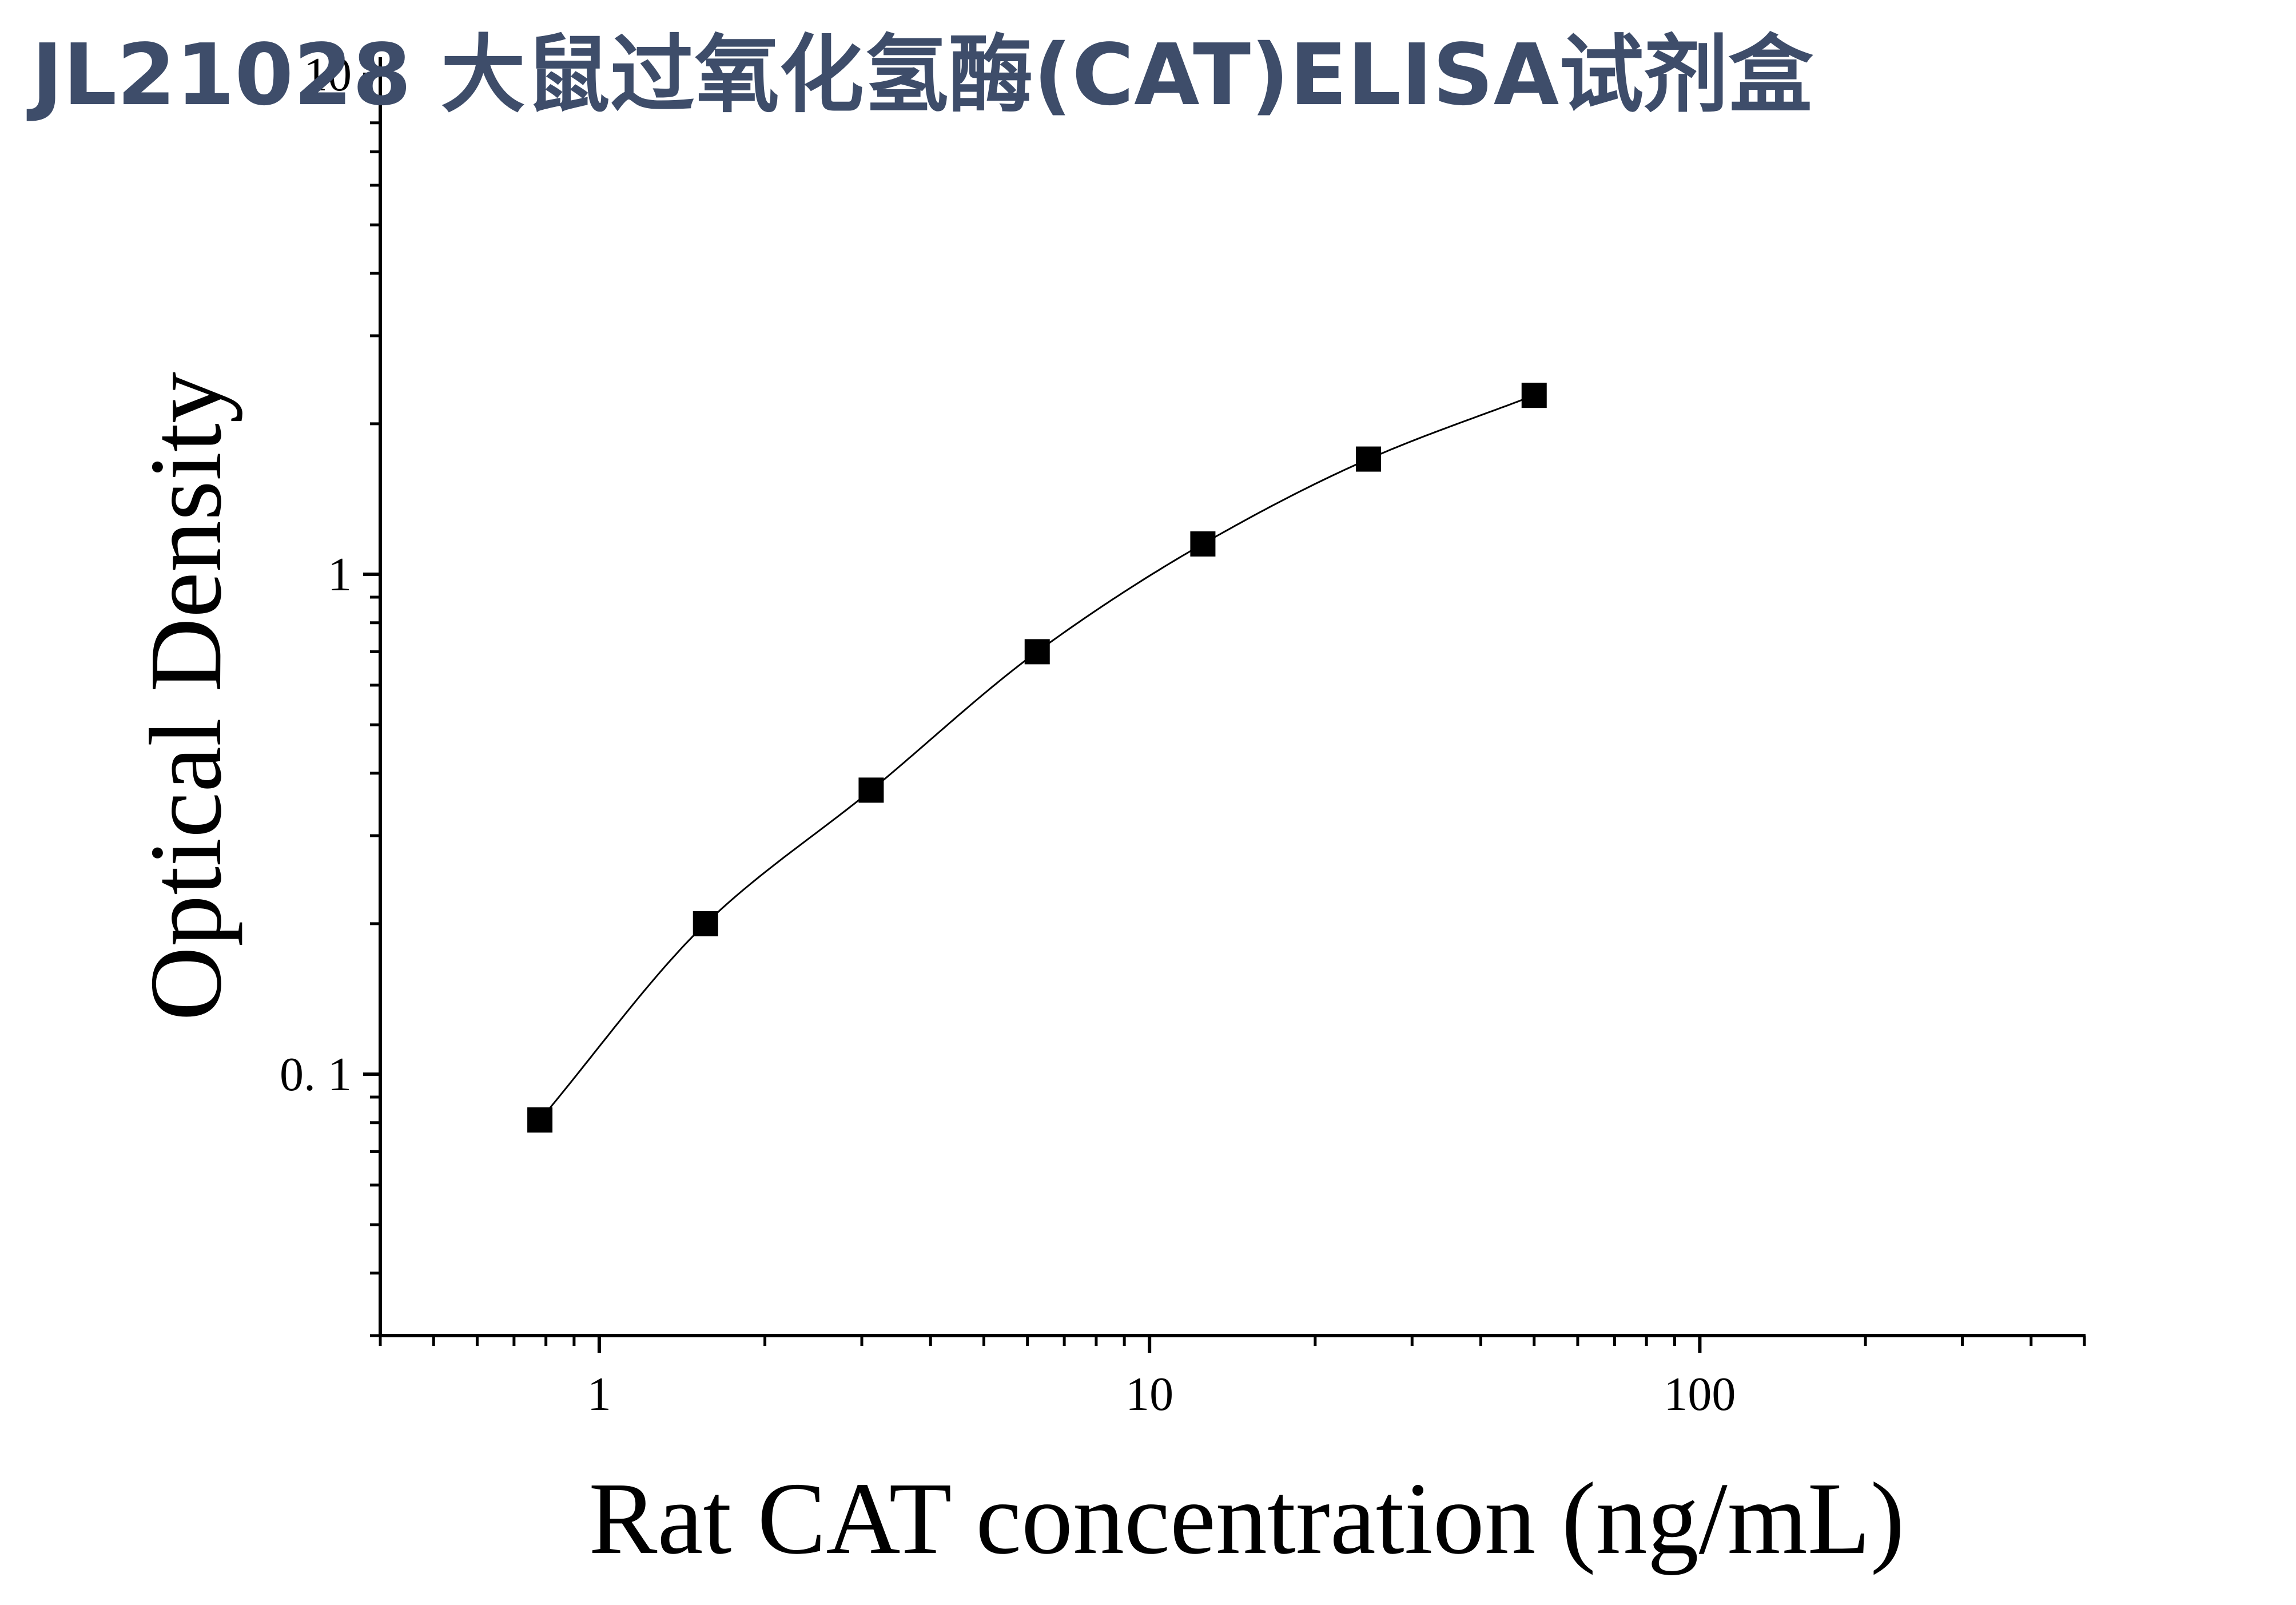 This screenshot has height=1605, width=2296. Describe the element at coordinates (328, 74) in the screenshot. I see `y-tick-label: 10` at that location.